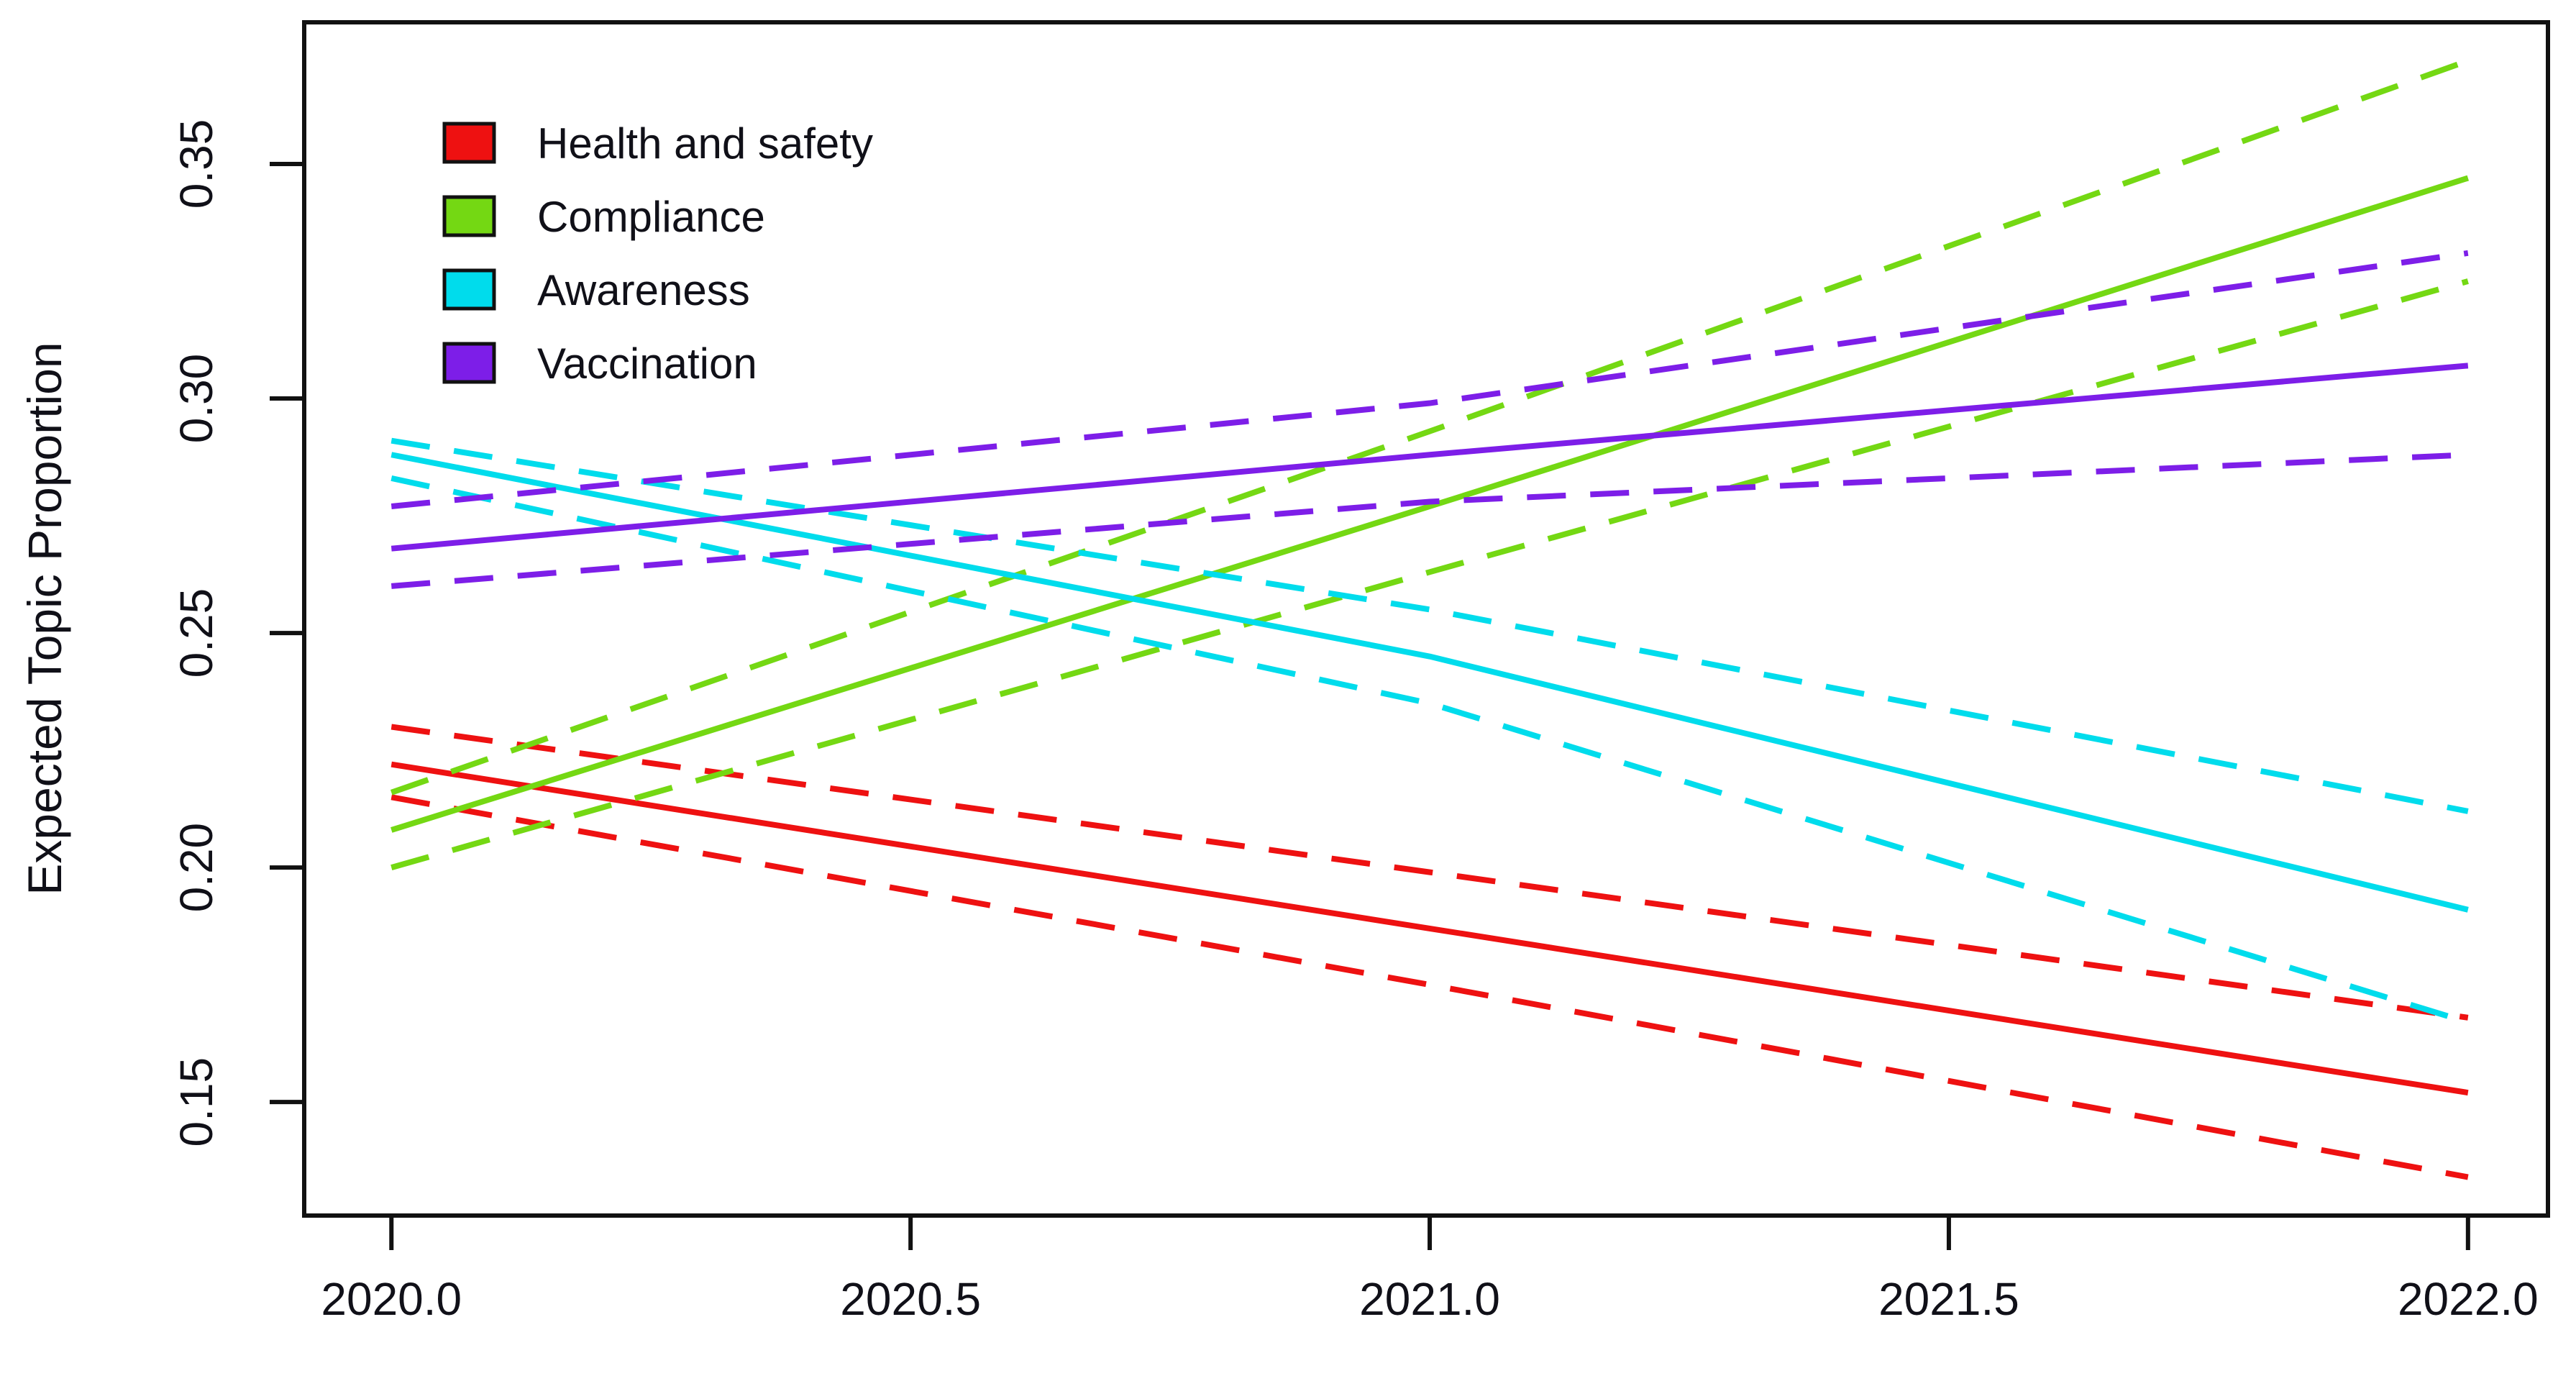 The height and width of the screenshot is (1381, 2576). What do you see at coordinates (469, 363) in the screenshot?
I see `legend-swatch-vaccination` at bounding box center [469, 363].